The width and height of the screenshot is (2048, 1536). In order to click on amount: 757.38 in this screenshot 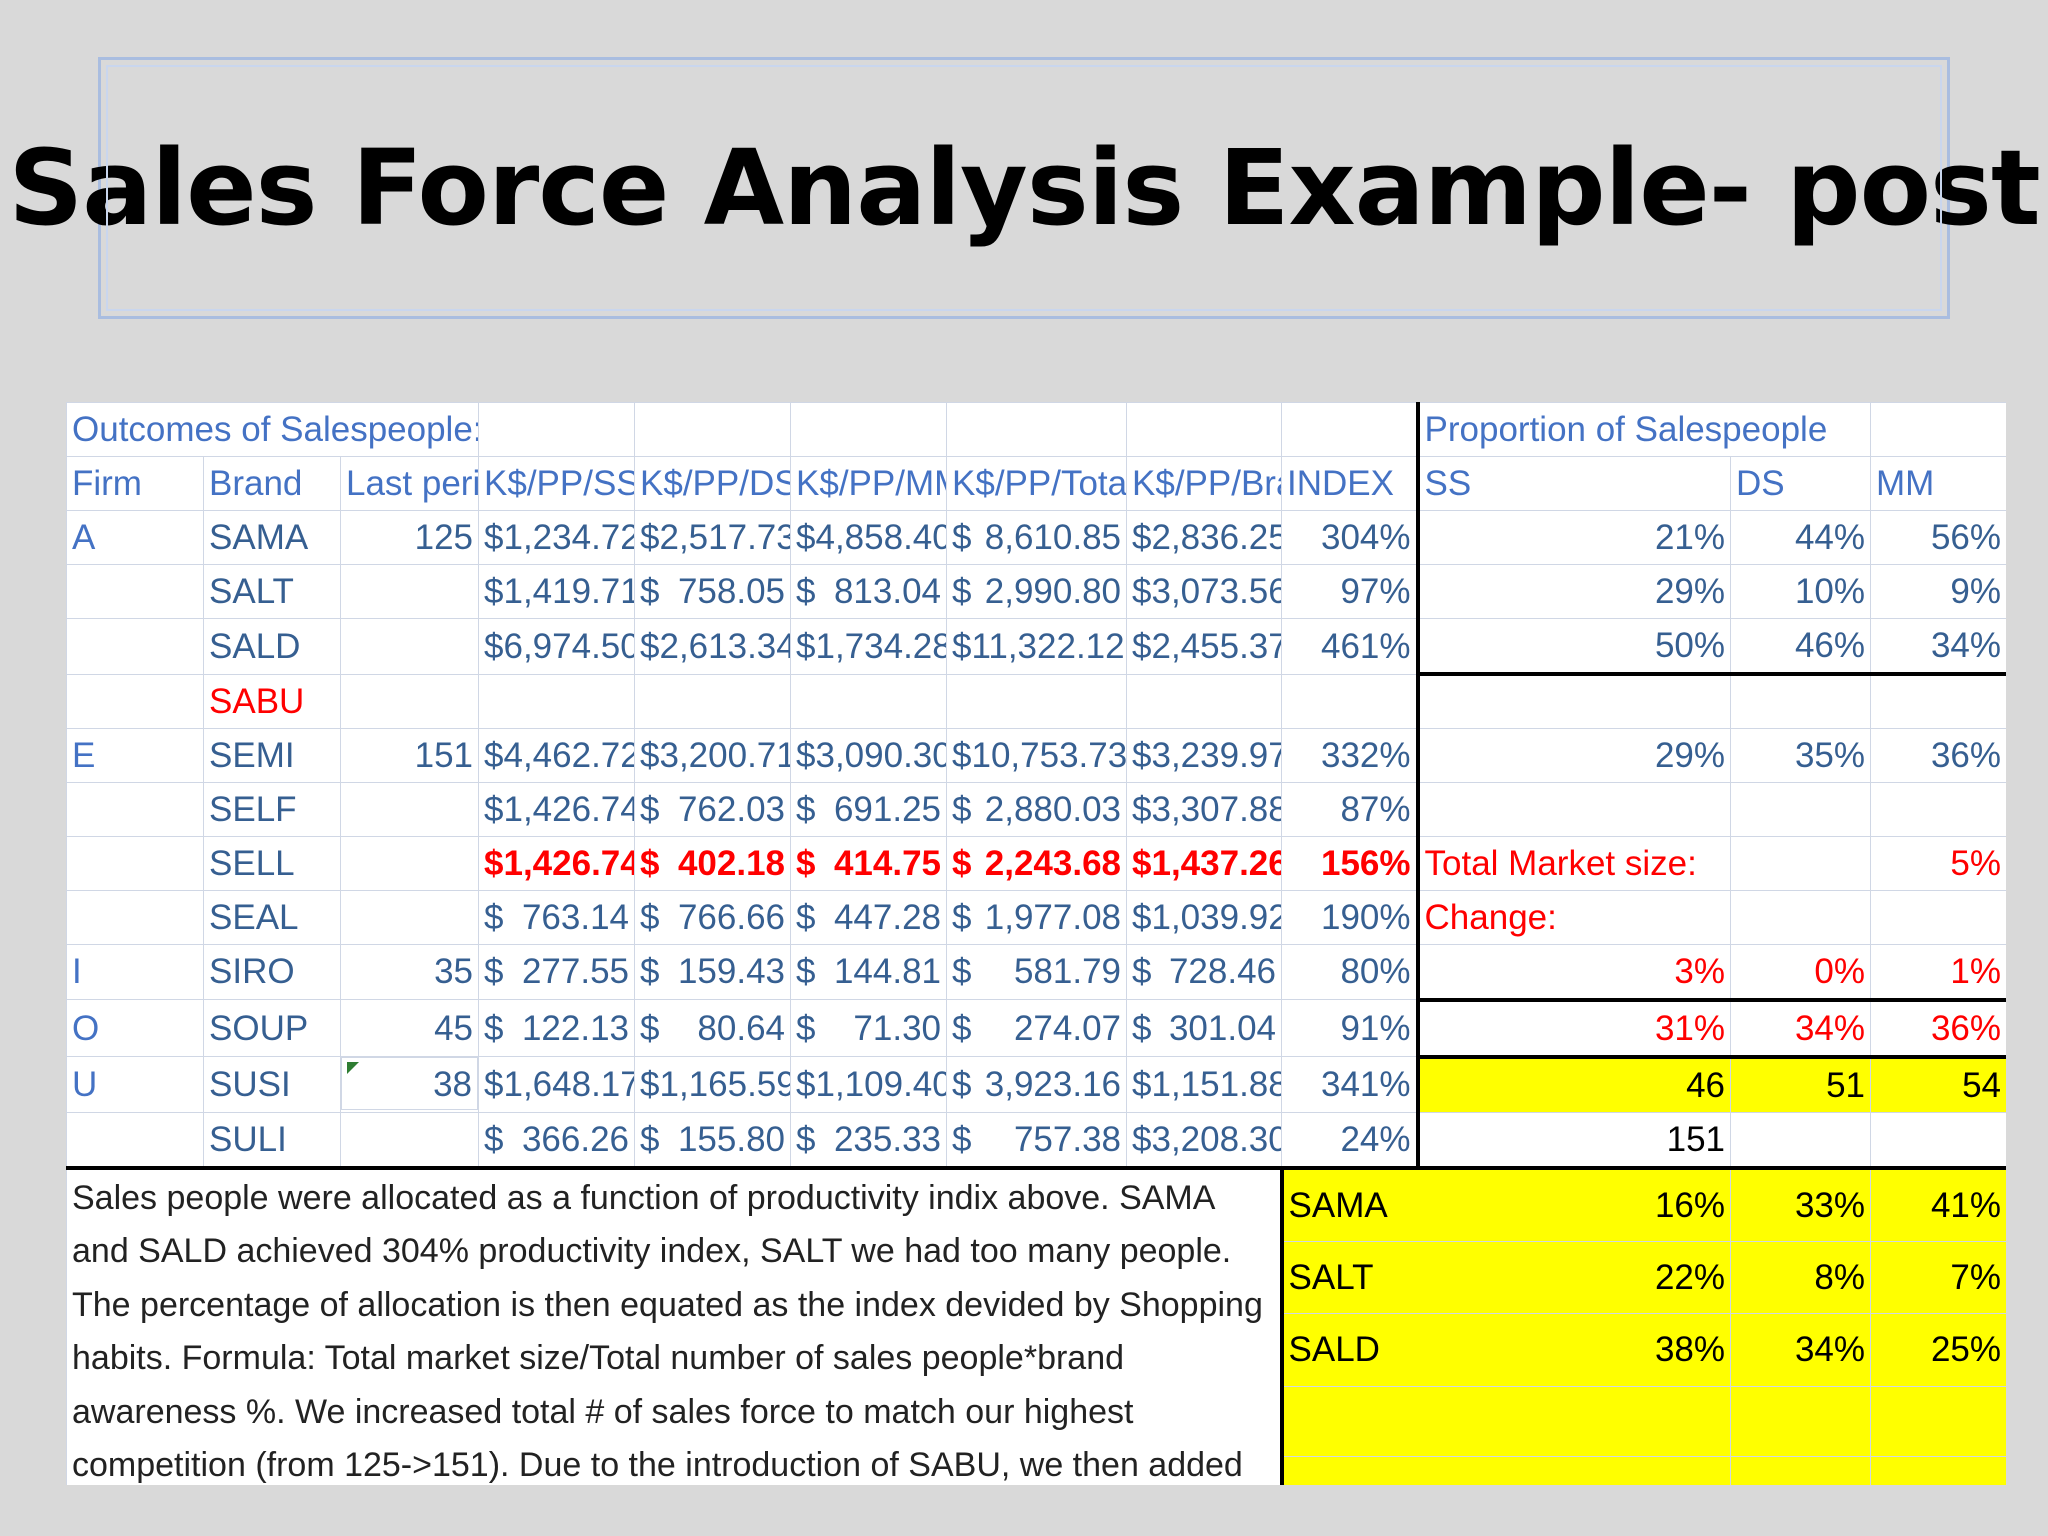, I will do `click(1067, 1139)`.